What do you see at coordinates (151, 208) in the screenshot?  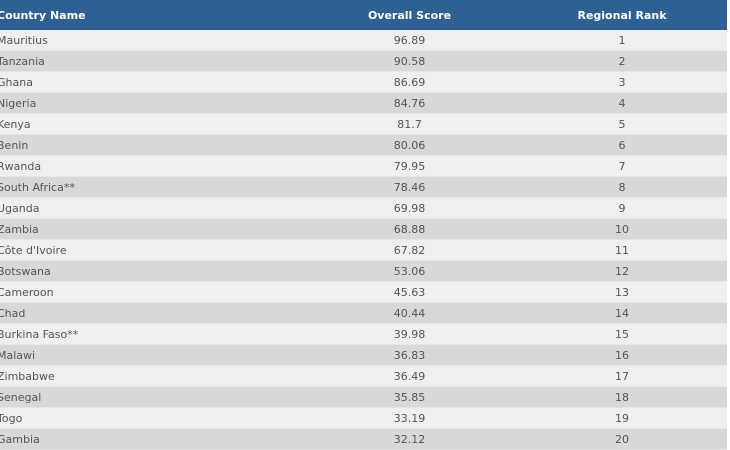 I see `country-name: Uganda` at bounding box center [151, 208].